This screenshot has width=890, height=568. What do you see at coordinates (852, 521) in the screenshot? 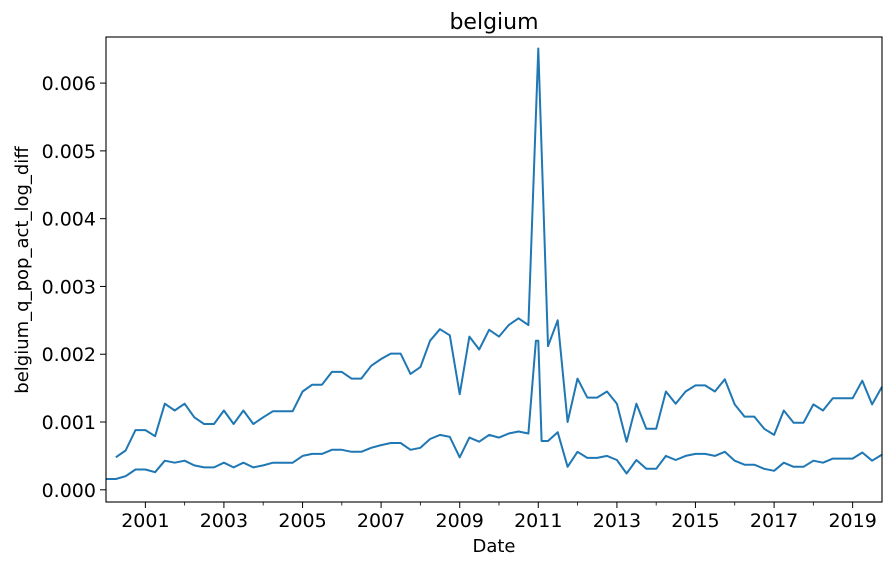
I see `x-tick-label: 2019` at bounding box center [852, 521].